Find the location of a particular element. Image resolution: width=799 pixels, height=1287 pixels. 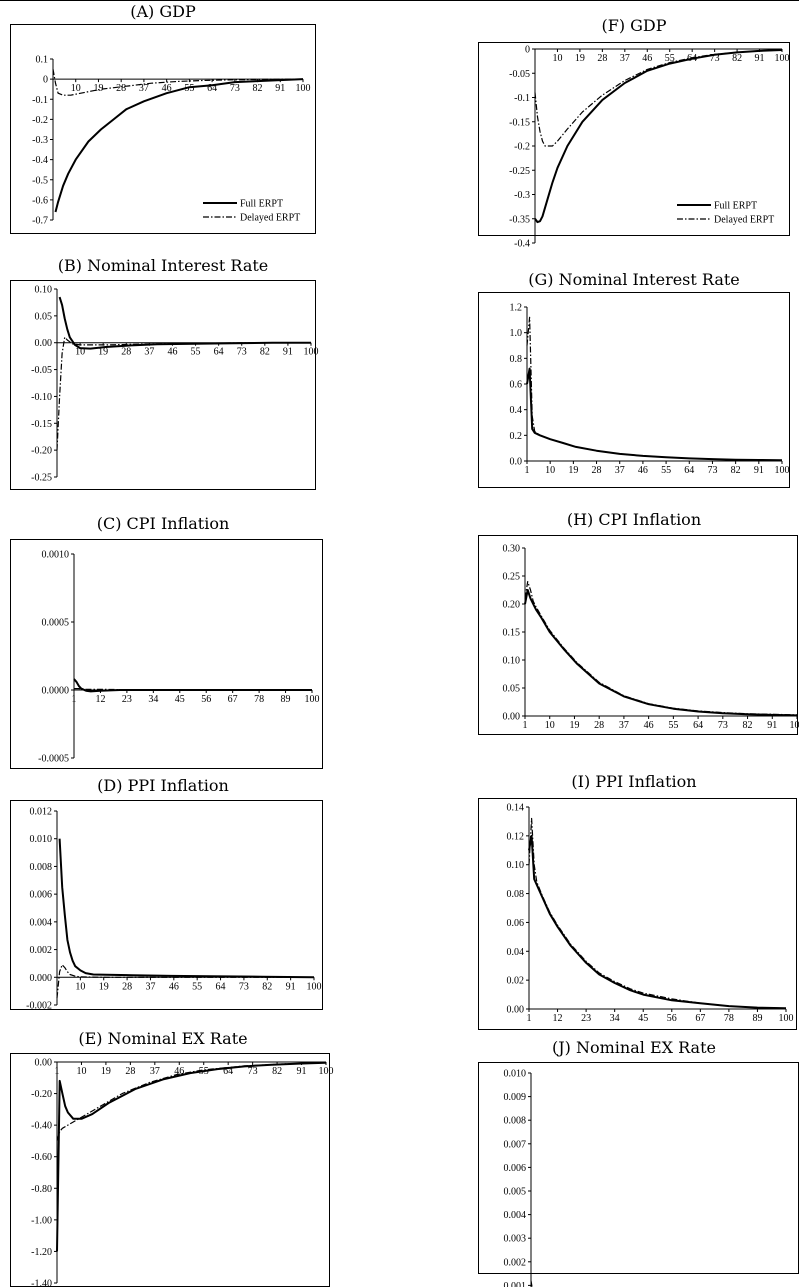

y-tick-label-a: -0.1 is located at coordinates (40, 100).